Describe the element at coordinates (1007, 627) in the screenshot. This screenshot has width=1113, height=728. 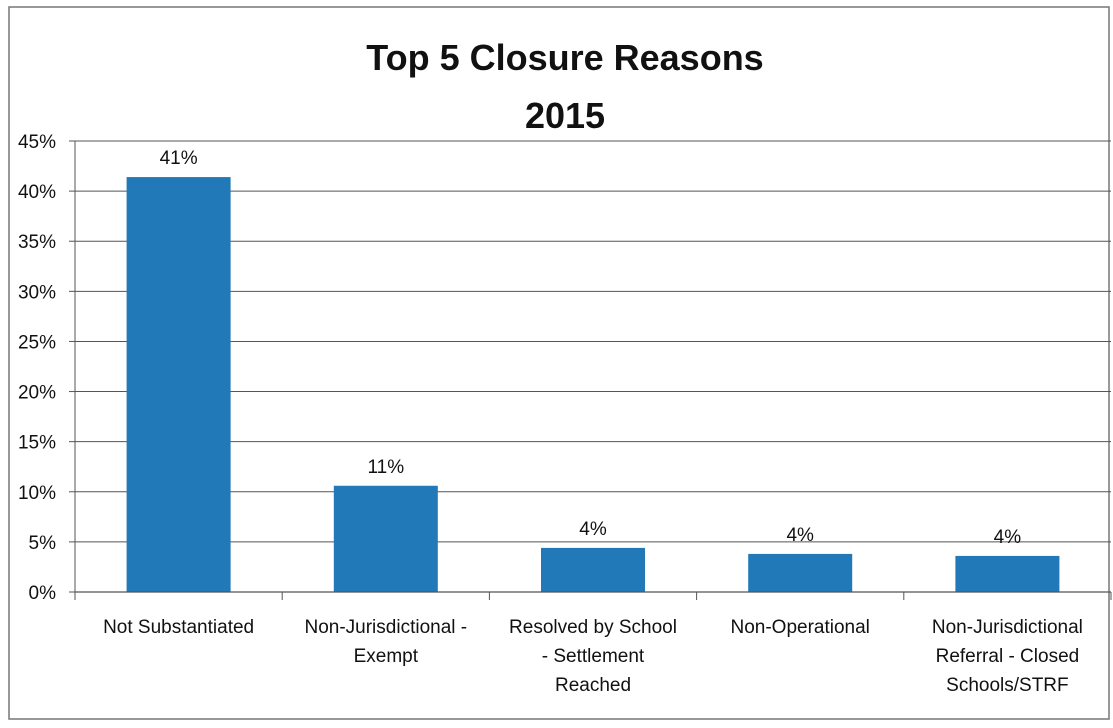
I see `x-category-label-line: Non-Jurisdictional` at that location.